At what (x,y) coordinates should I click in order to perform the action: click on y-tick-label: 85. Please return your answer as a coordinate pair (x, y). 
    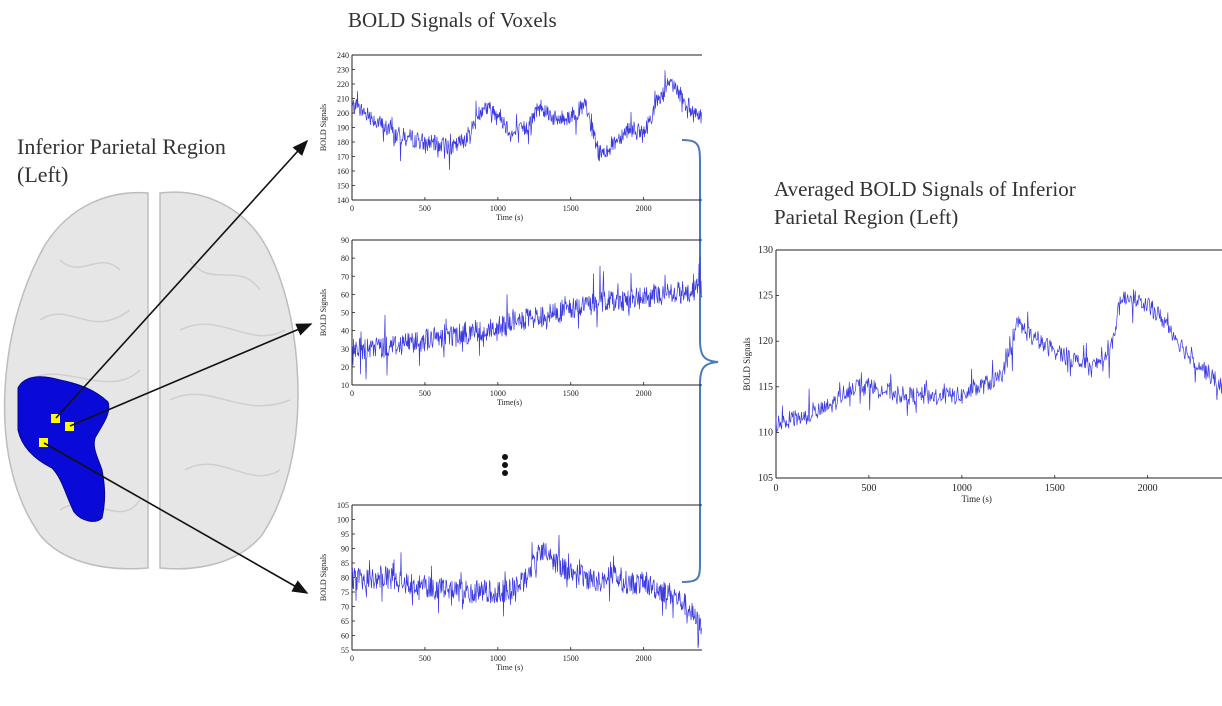
    Looking at the image, I should click on (345, 563).